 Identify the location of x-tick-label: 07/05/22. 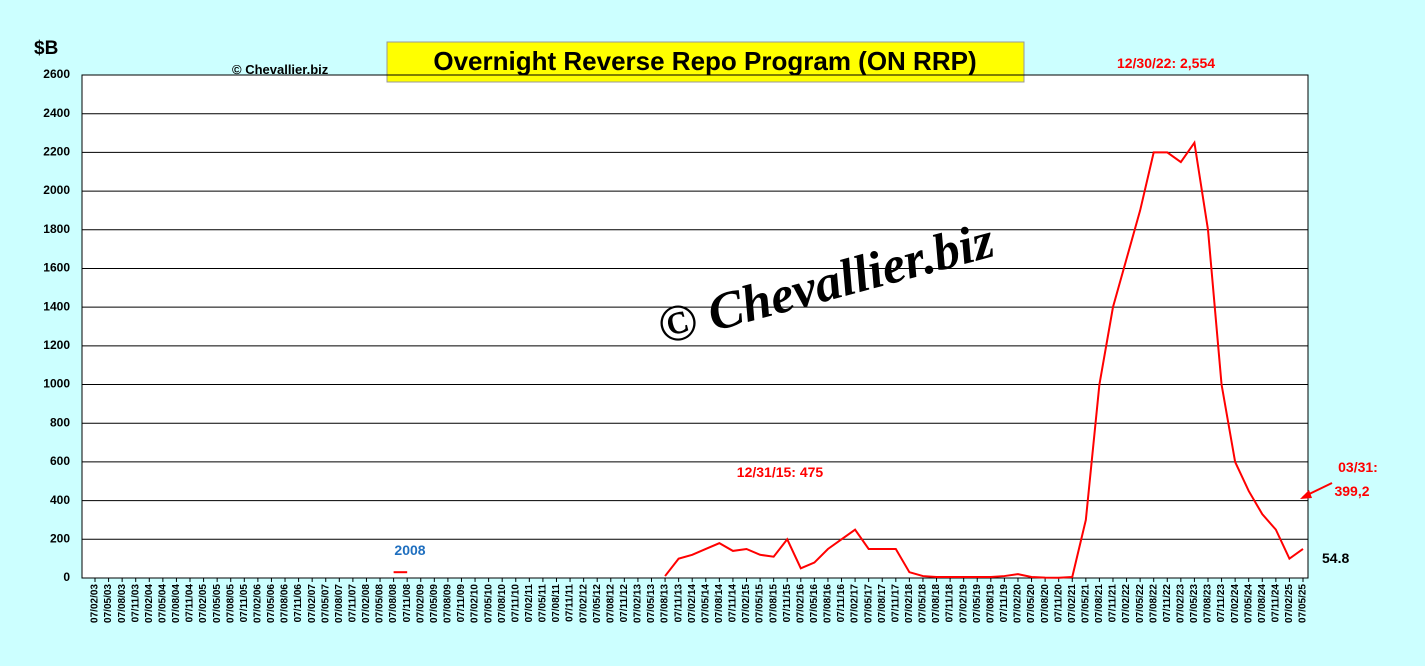
(1140, 603).